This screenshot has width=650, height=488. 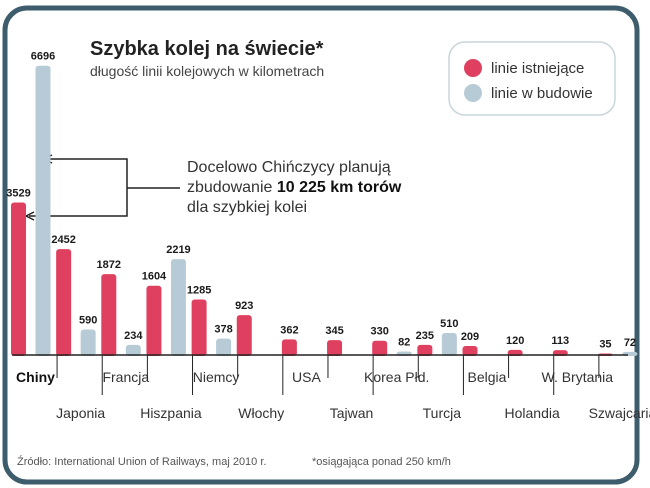 I want to click on bar-existing-francja, so click(x=109, y=315).